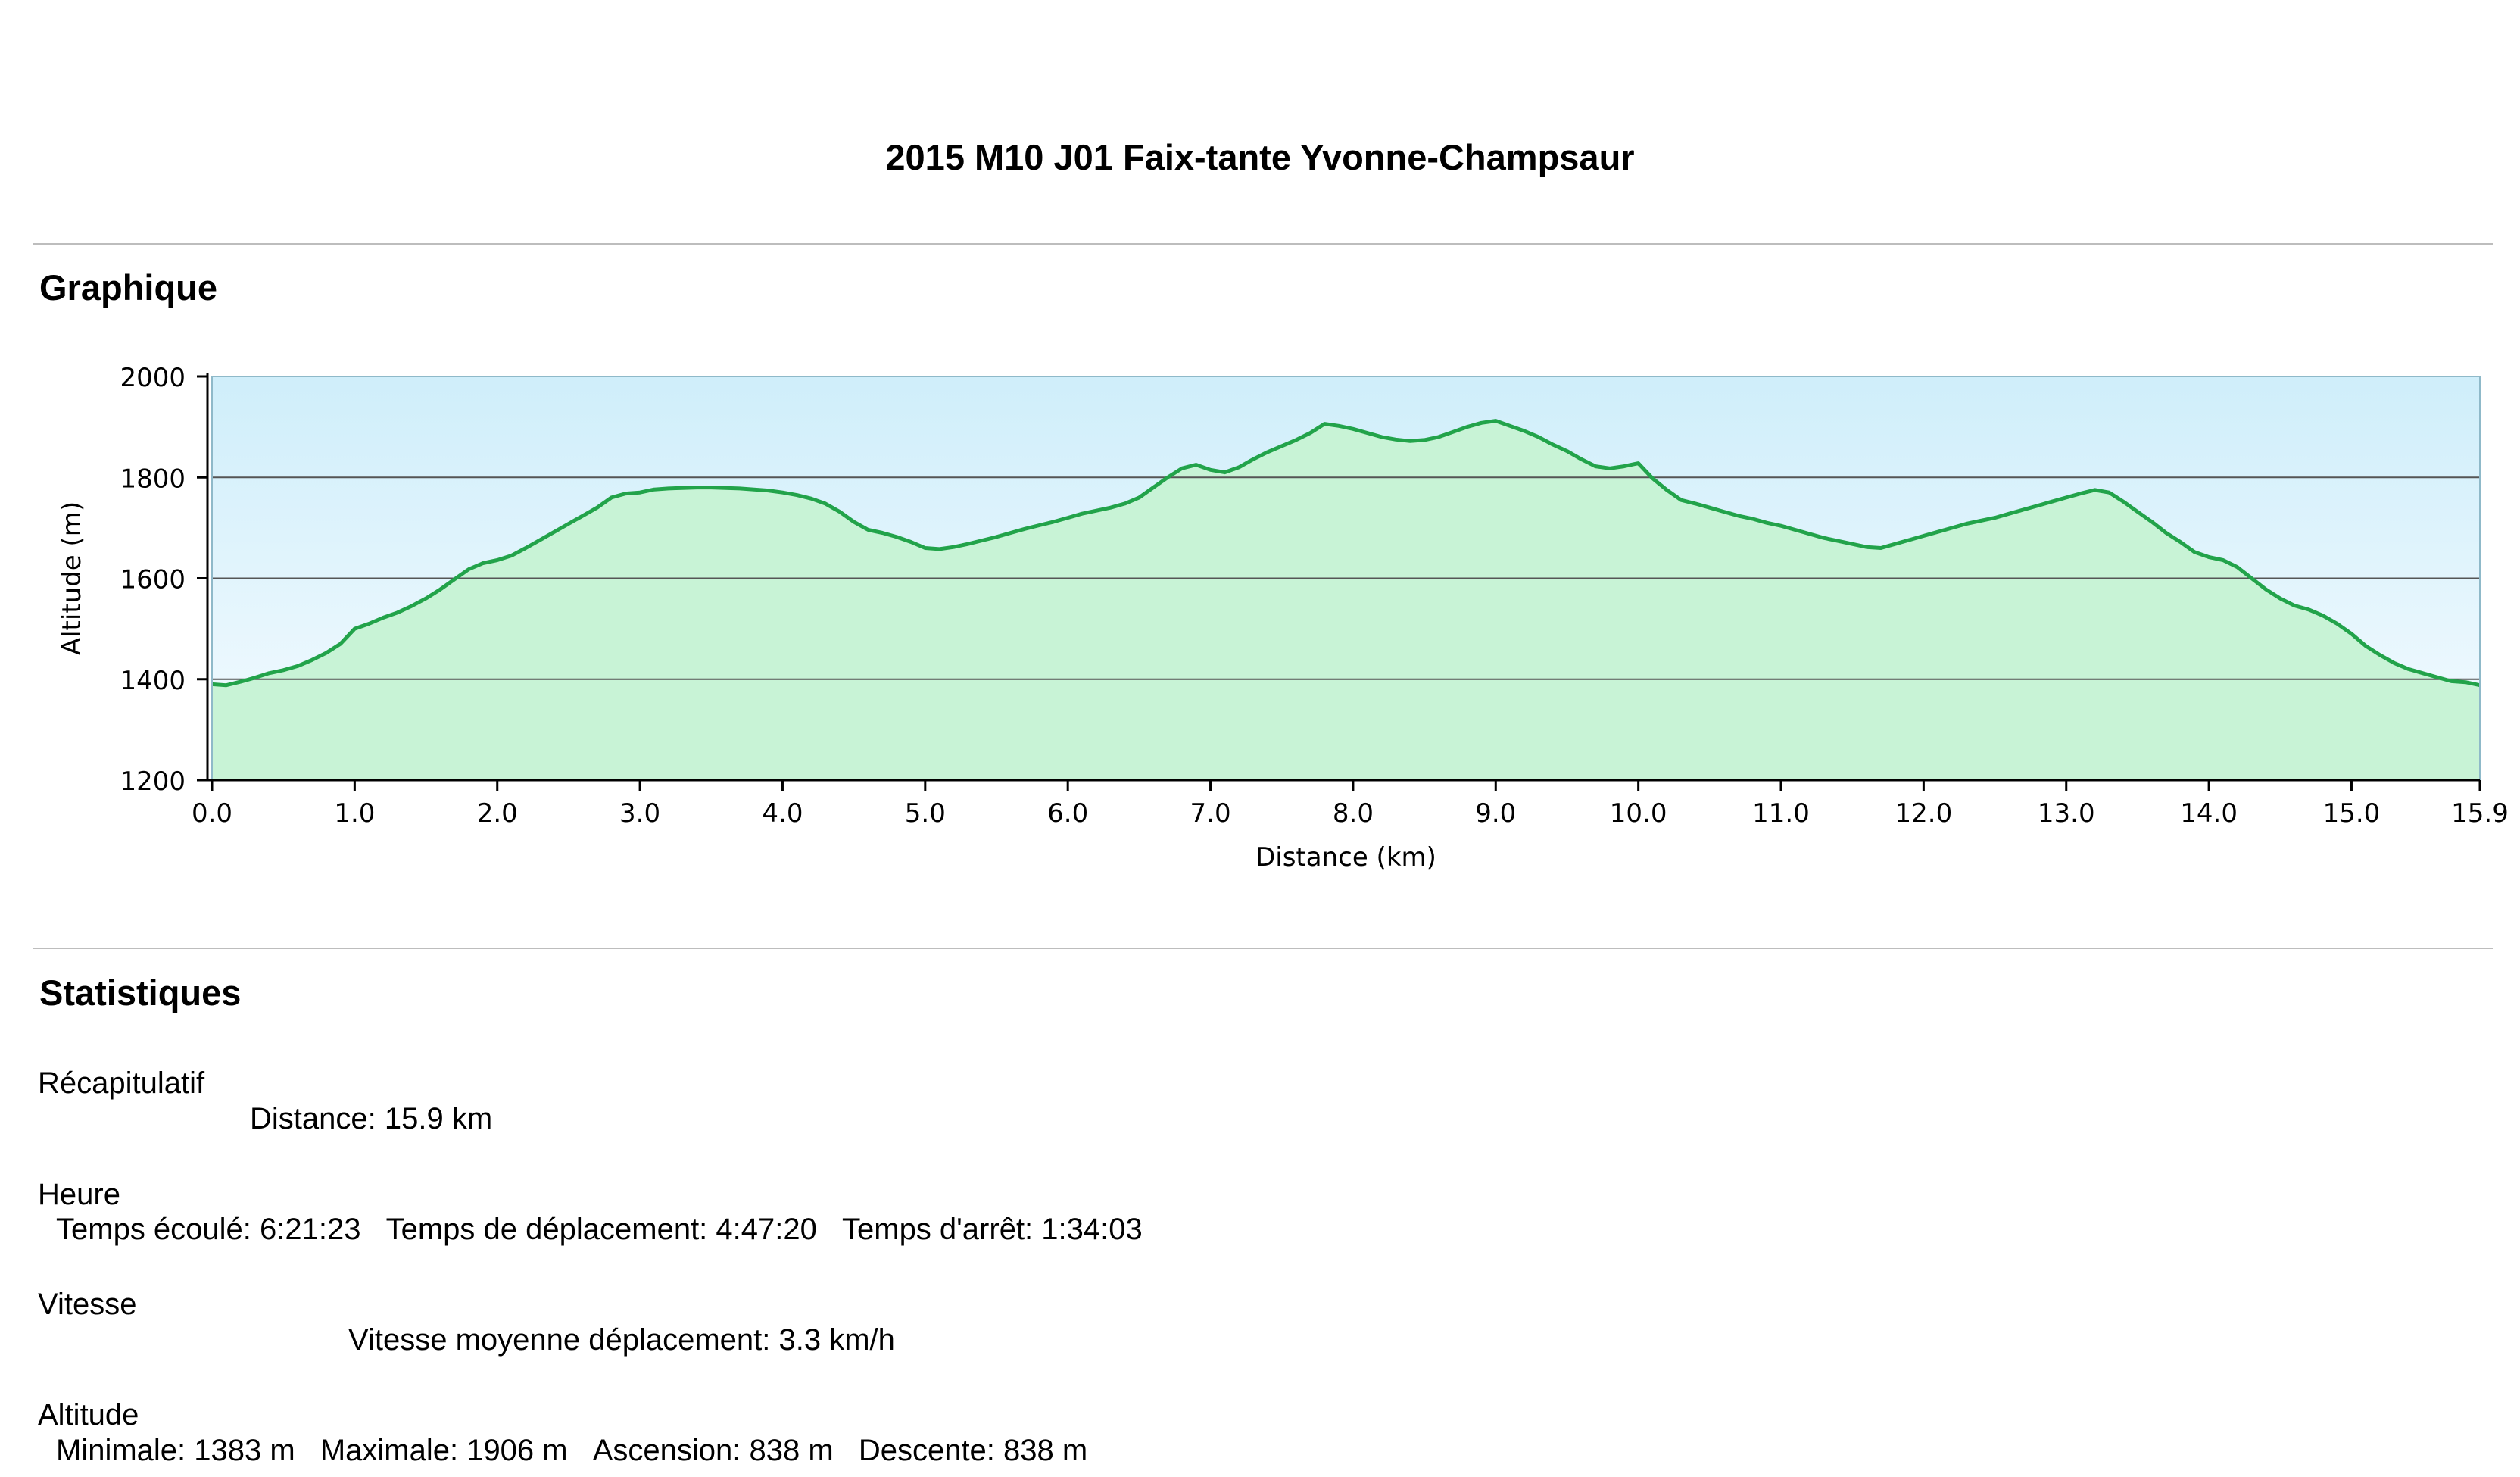 The width and height of the screenshot is (2520, 1477). Describe the element at coordinates (1260, 157) in the screenshot. I see `page-title: 2015 M10 J01 Faix-tante Yvonne-Champsaur` at that location.